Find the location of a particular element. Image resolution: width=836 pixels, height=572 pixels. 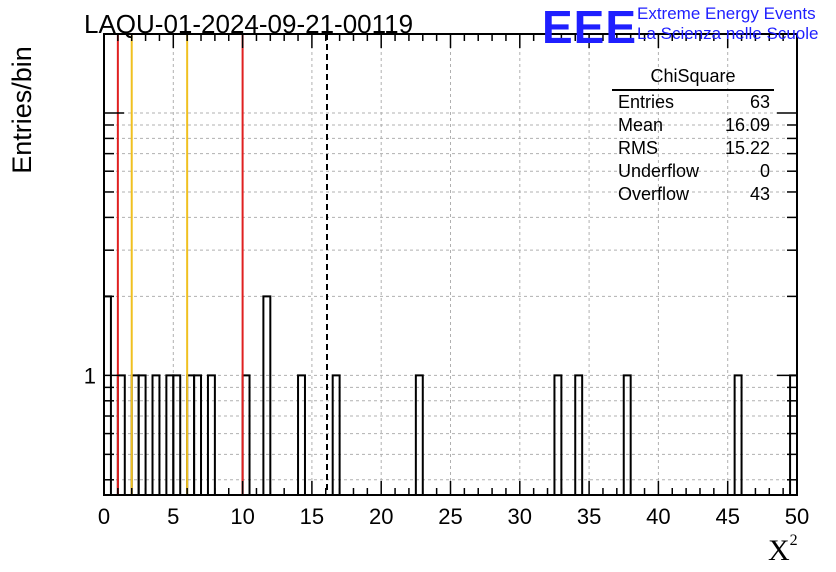

x-tick-label: 35 is located at coordinates (589, 516).